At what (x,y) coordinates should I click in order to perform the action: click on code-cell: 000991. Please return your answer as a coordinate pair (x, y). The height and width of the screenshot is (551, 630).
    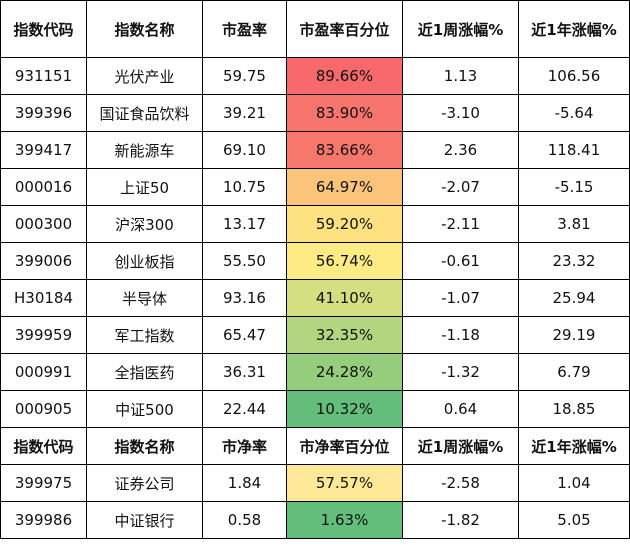
    Looking at the image, I should click on (43, 372).